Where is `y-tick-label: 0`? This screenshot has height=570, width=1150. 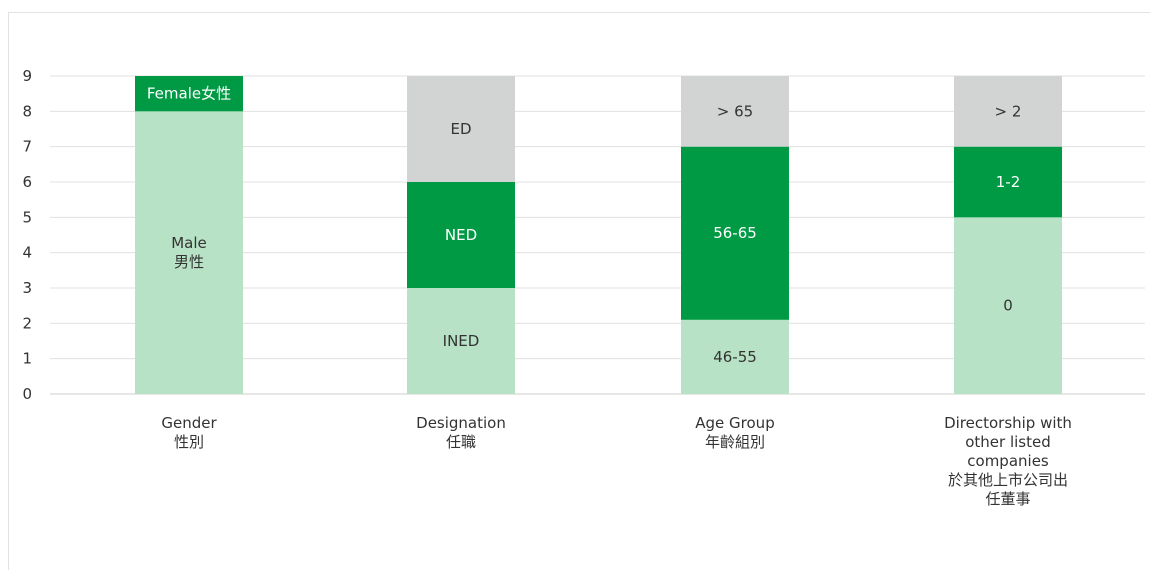 y-tick-label: 0 is located at coordinates (27, 394).